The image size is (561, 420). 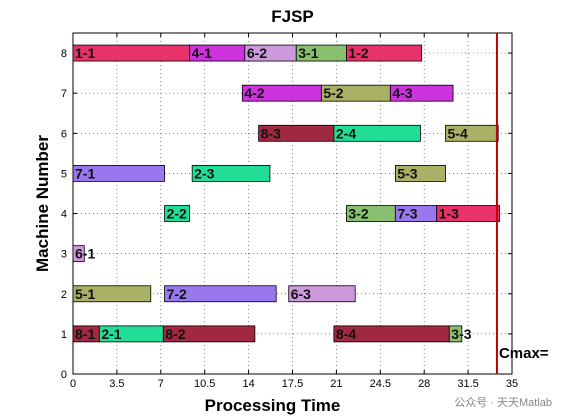 What do you see at coordinates (116, 384) in the screenshot?
I see `x-tick-label: 3.5` at bounding box center [116, 384].